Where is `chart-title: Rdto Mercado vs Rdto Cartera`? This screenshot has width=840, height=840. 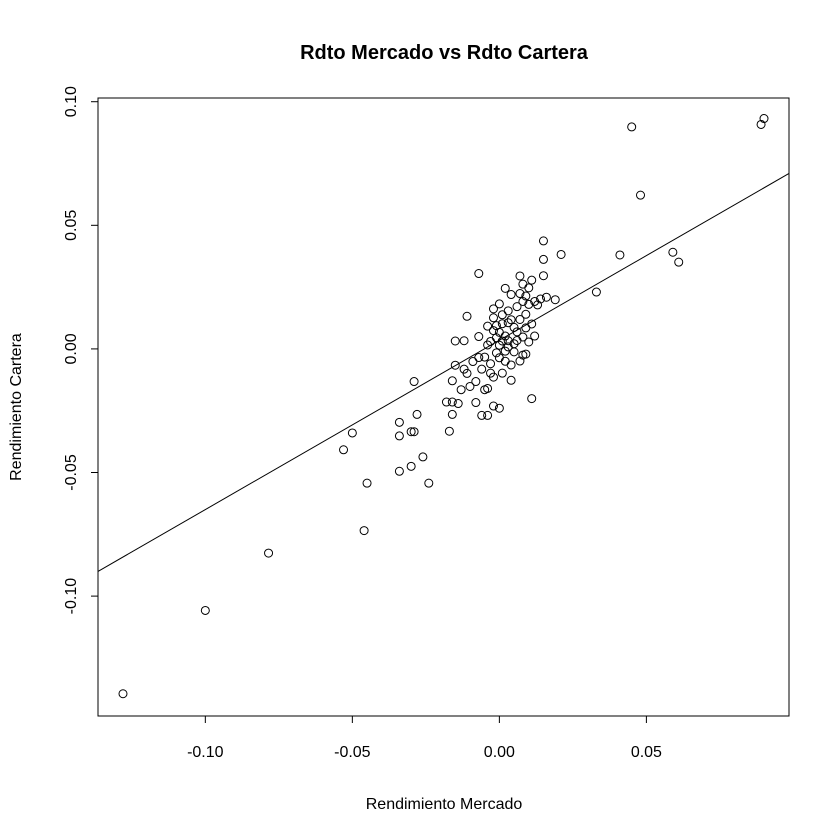 chart-title: Rdto Mercado vs Rdto Cartera is located at coordinates (444, 53).